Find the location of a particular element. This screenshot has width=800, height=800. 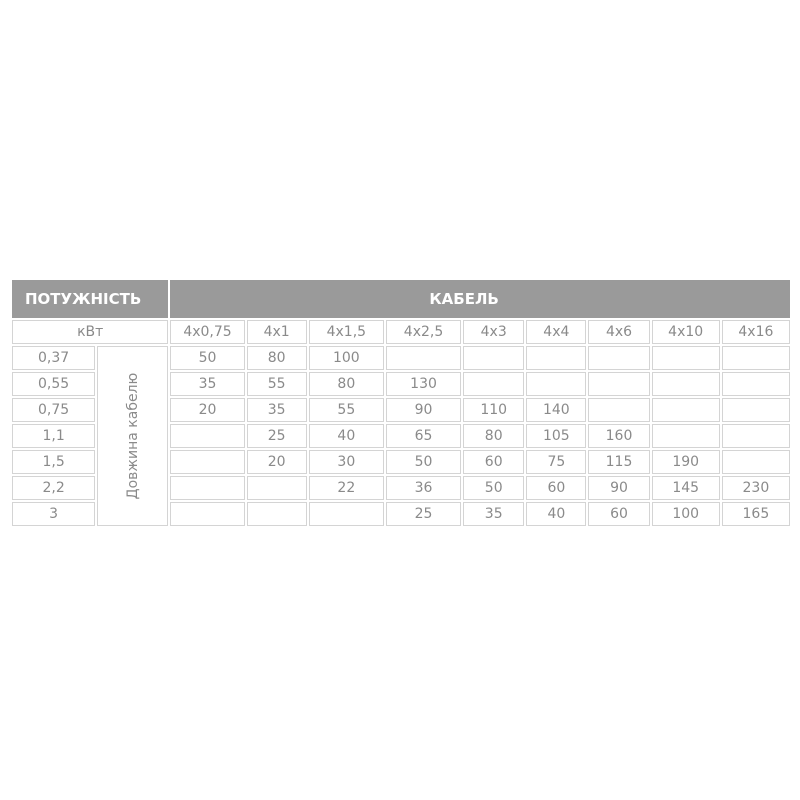

header-row: ПОТУЖНІСТЬ КАБЕЛЬ is located at coordinates (401, 299).